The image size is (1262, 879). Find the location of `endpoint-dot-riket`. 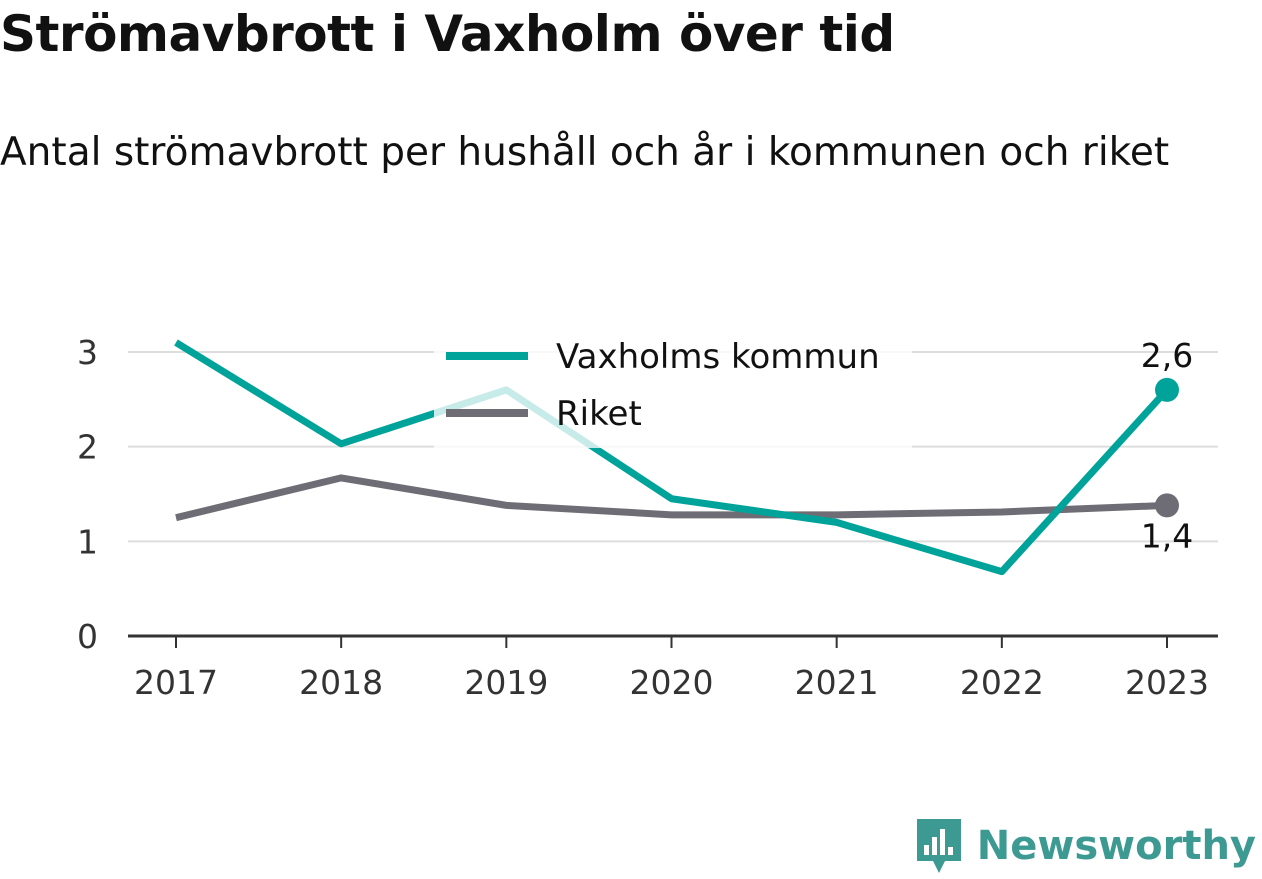

endpoint-dot-riket is located at coordinates (1167, 505).